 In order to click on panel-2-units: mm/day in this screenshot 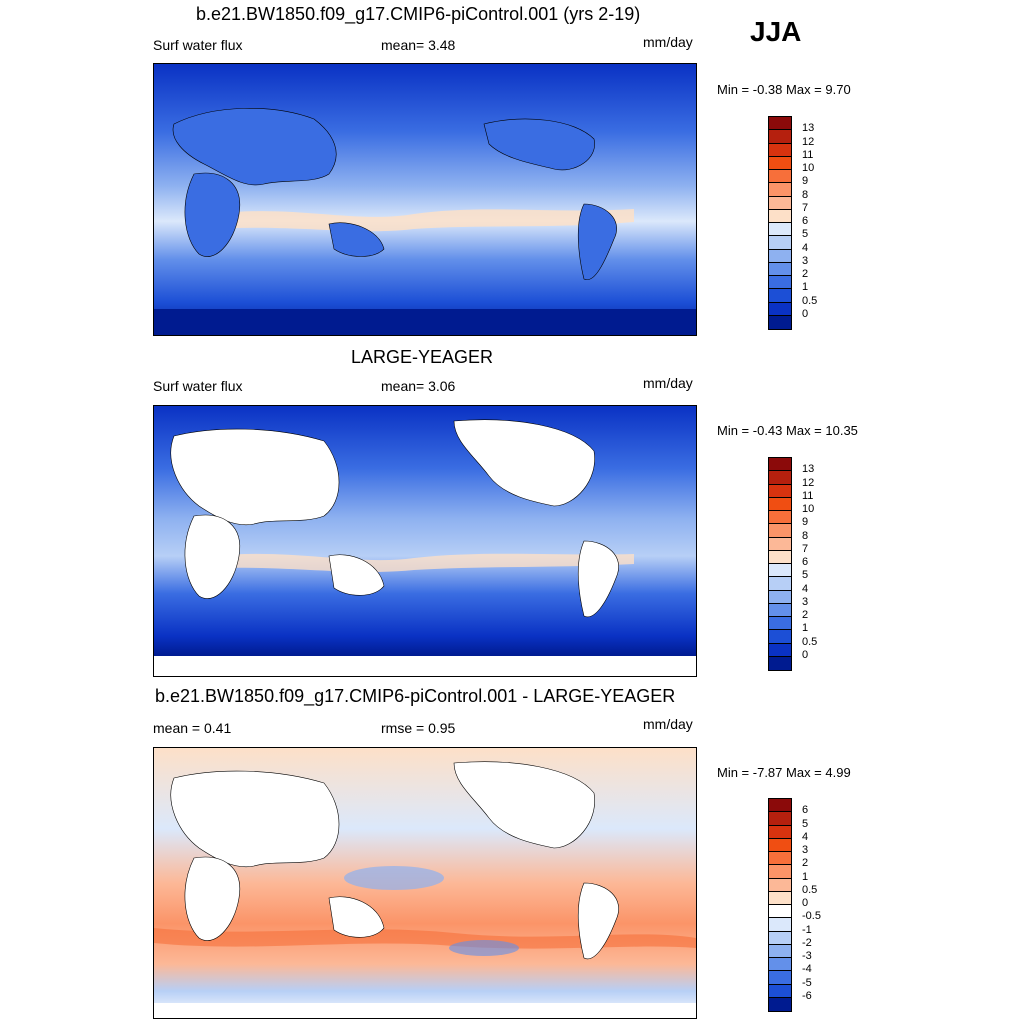, I will do `click(668, 383)`.